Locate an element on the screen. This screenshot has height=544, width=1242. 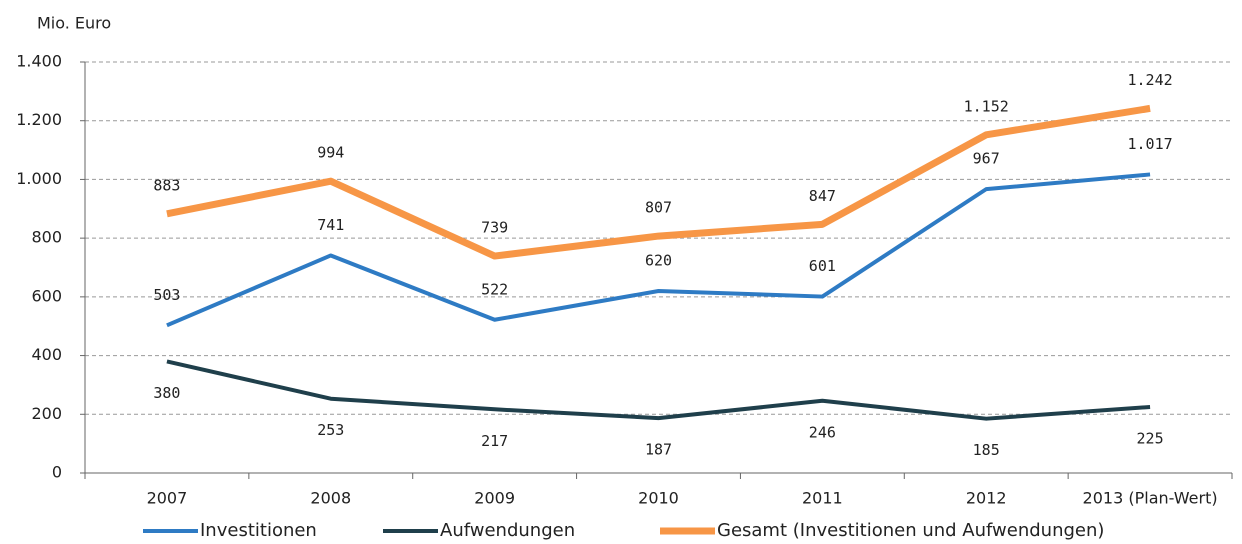
data-label: 380 is located at coordinates (166, 393).